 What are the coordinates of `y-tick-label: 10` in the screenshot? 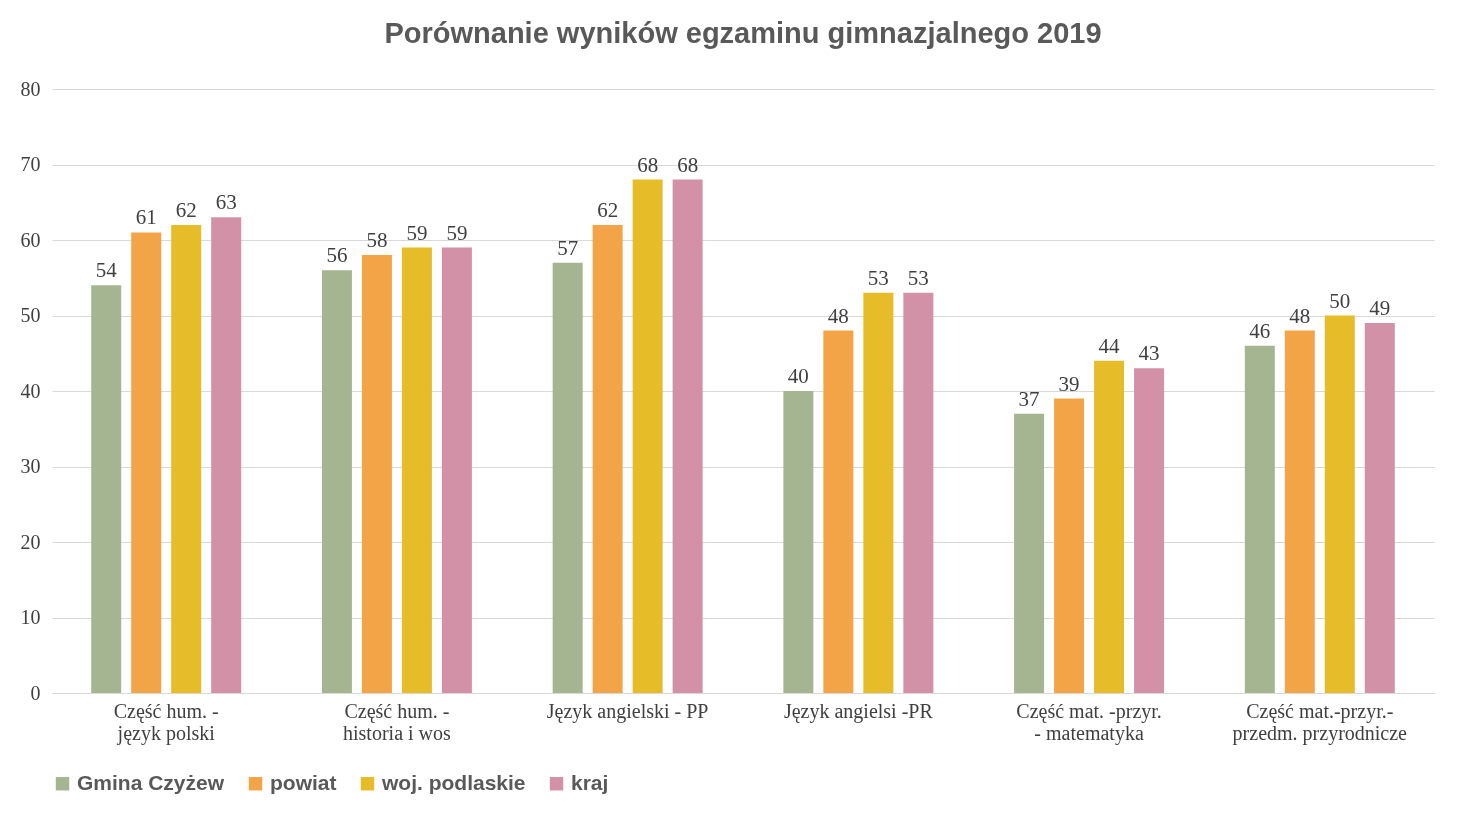 It's located at (30, 617).